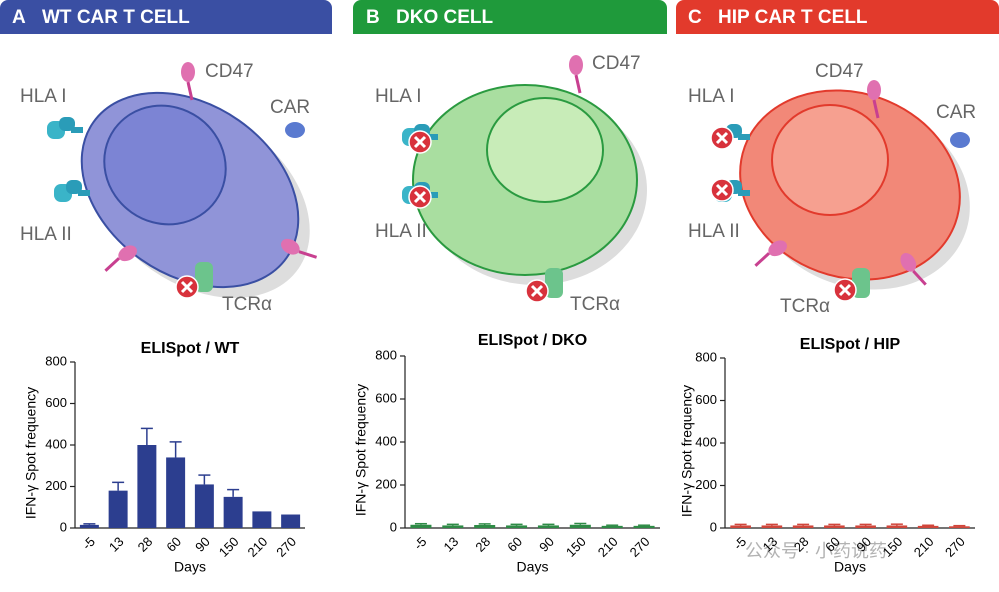  Describe the element at coordinates (373, 17) in the screenshot. I see `panel-letter: B` at that location.